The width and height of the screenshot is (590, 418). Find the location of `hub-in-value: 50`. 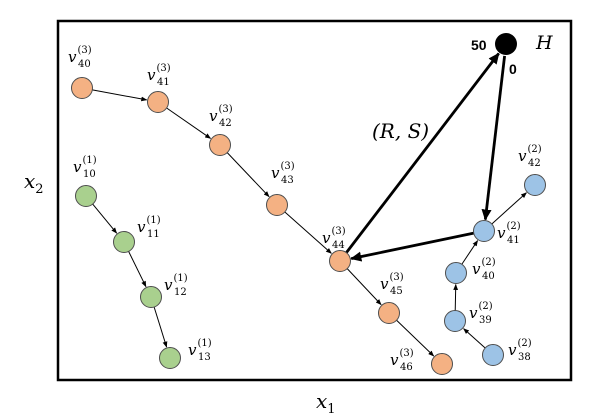

hub-in-value: 50 is located at coordinates (479, 45).